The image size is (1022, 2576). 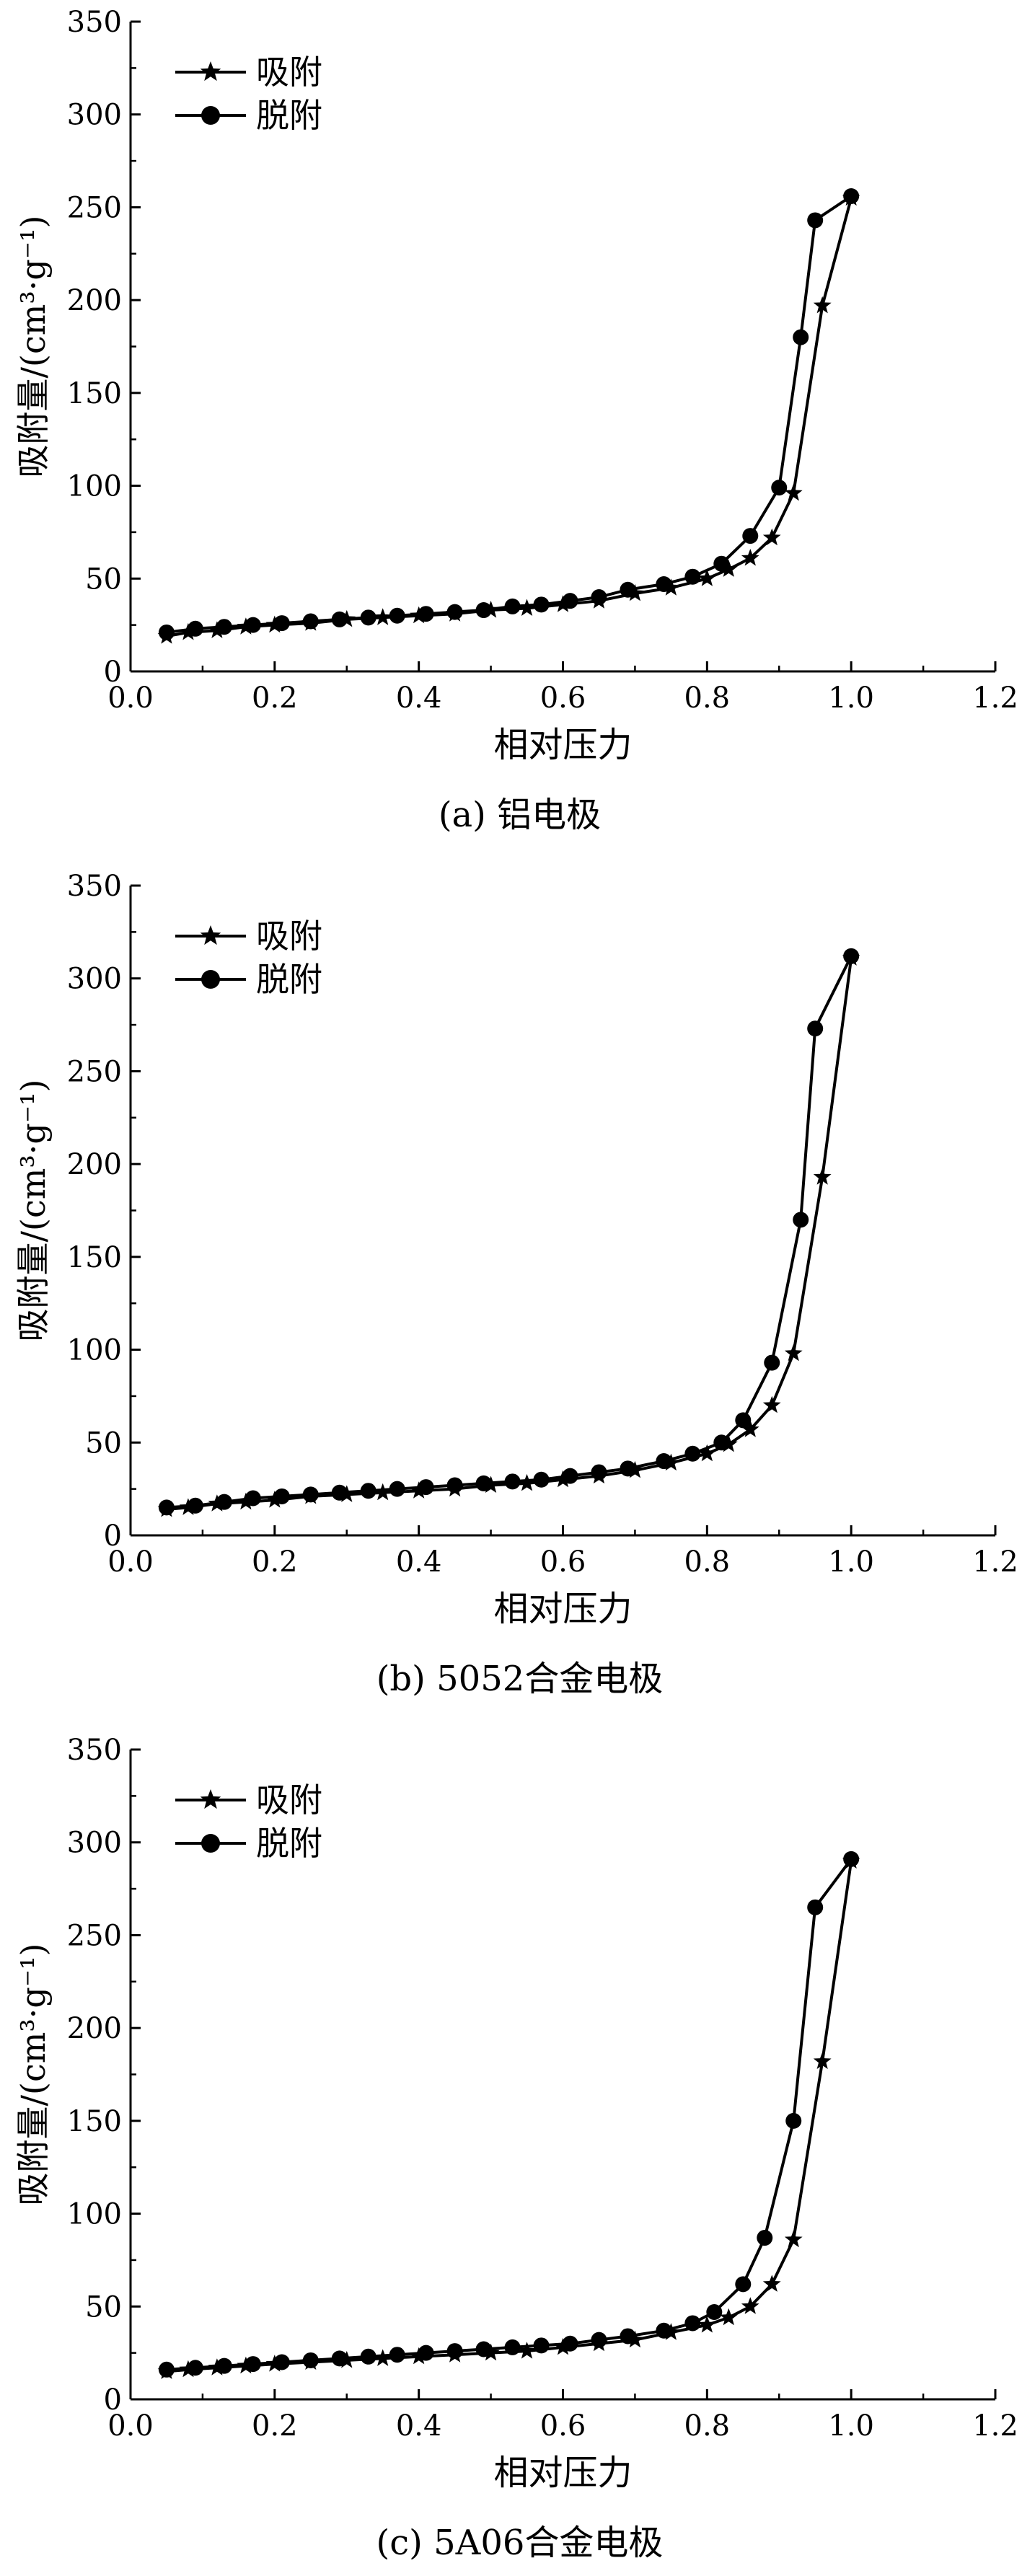 What do you see at coordinates (419, 1562) in the screenshot?
I see `x-tick-label: 0.4` at bounding box center [419, 1562].